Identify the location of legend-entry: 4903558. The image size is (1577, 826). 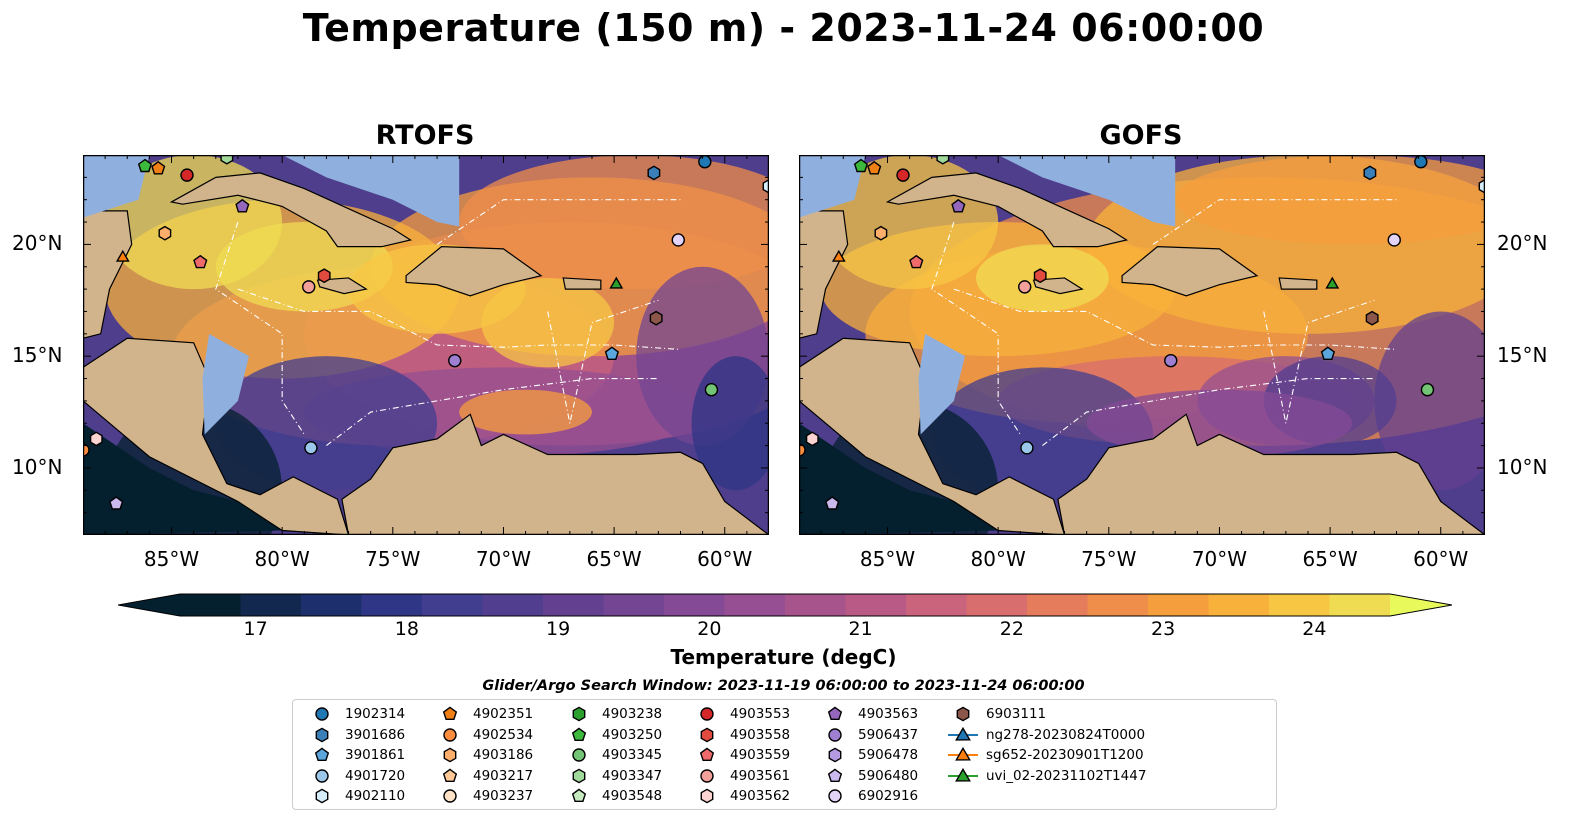
(740, 735).